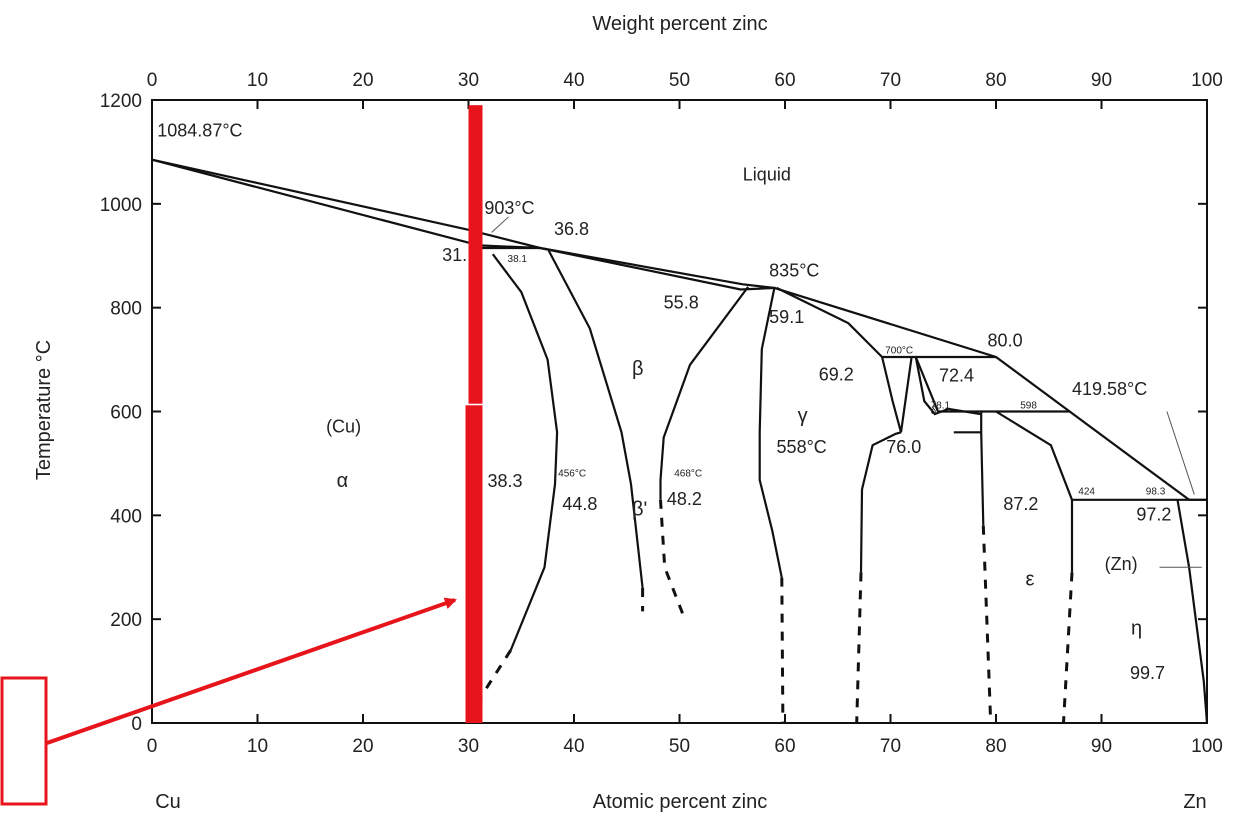  Describe the element at coordinates (1194, 802) in the screenshot. I see `endpoint-label-zn: Zn` at that location.